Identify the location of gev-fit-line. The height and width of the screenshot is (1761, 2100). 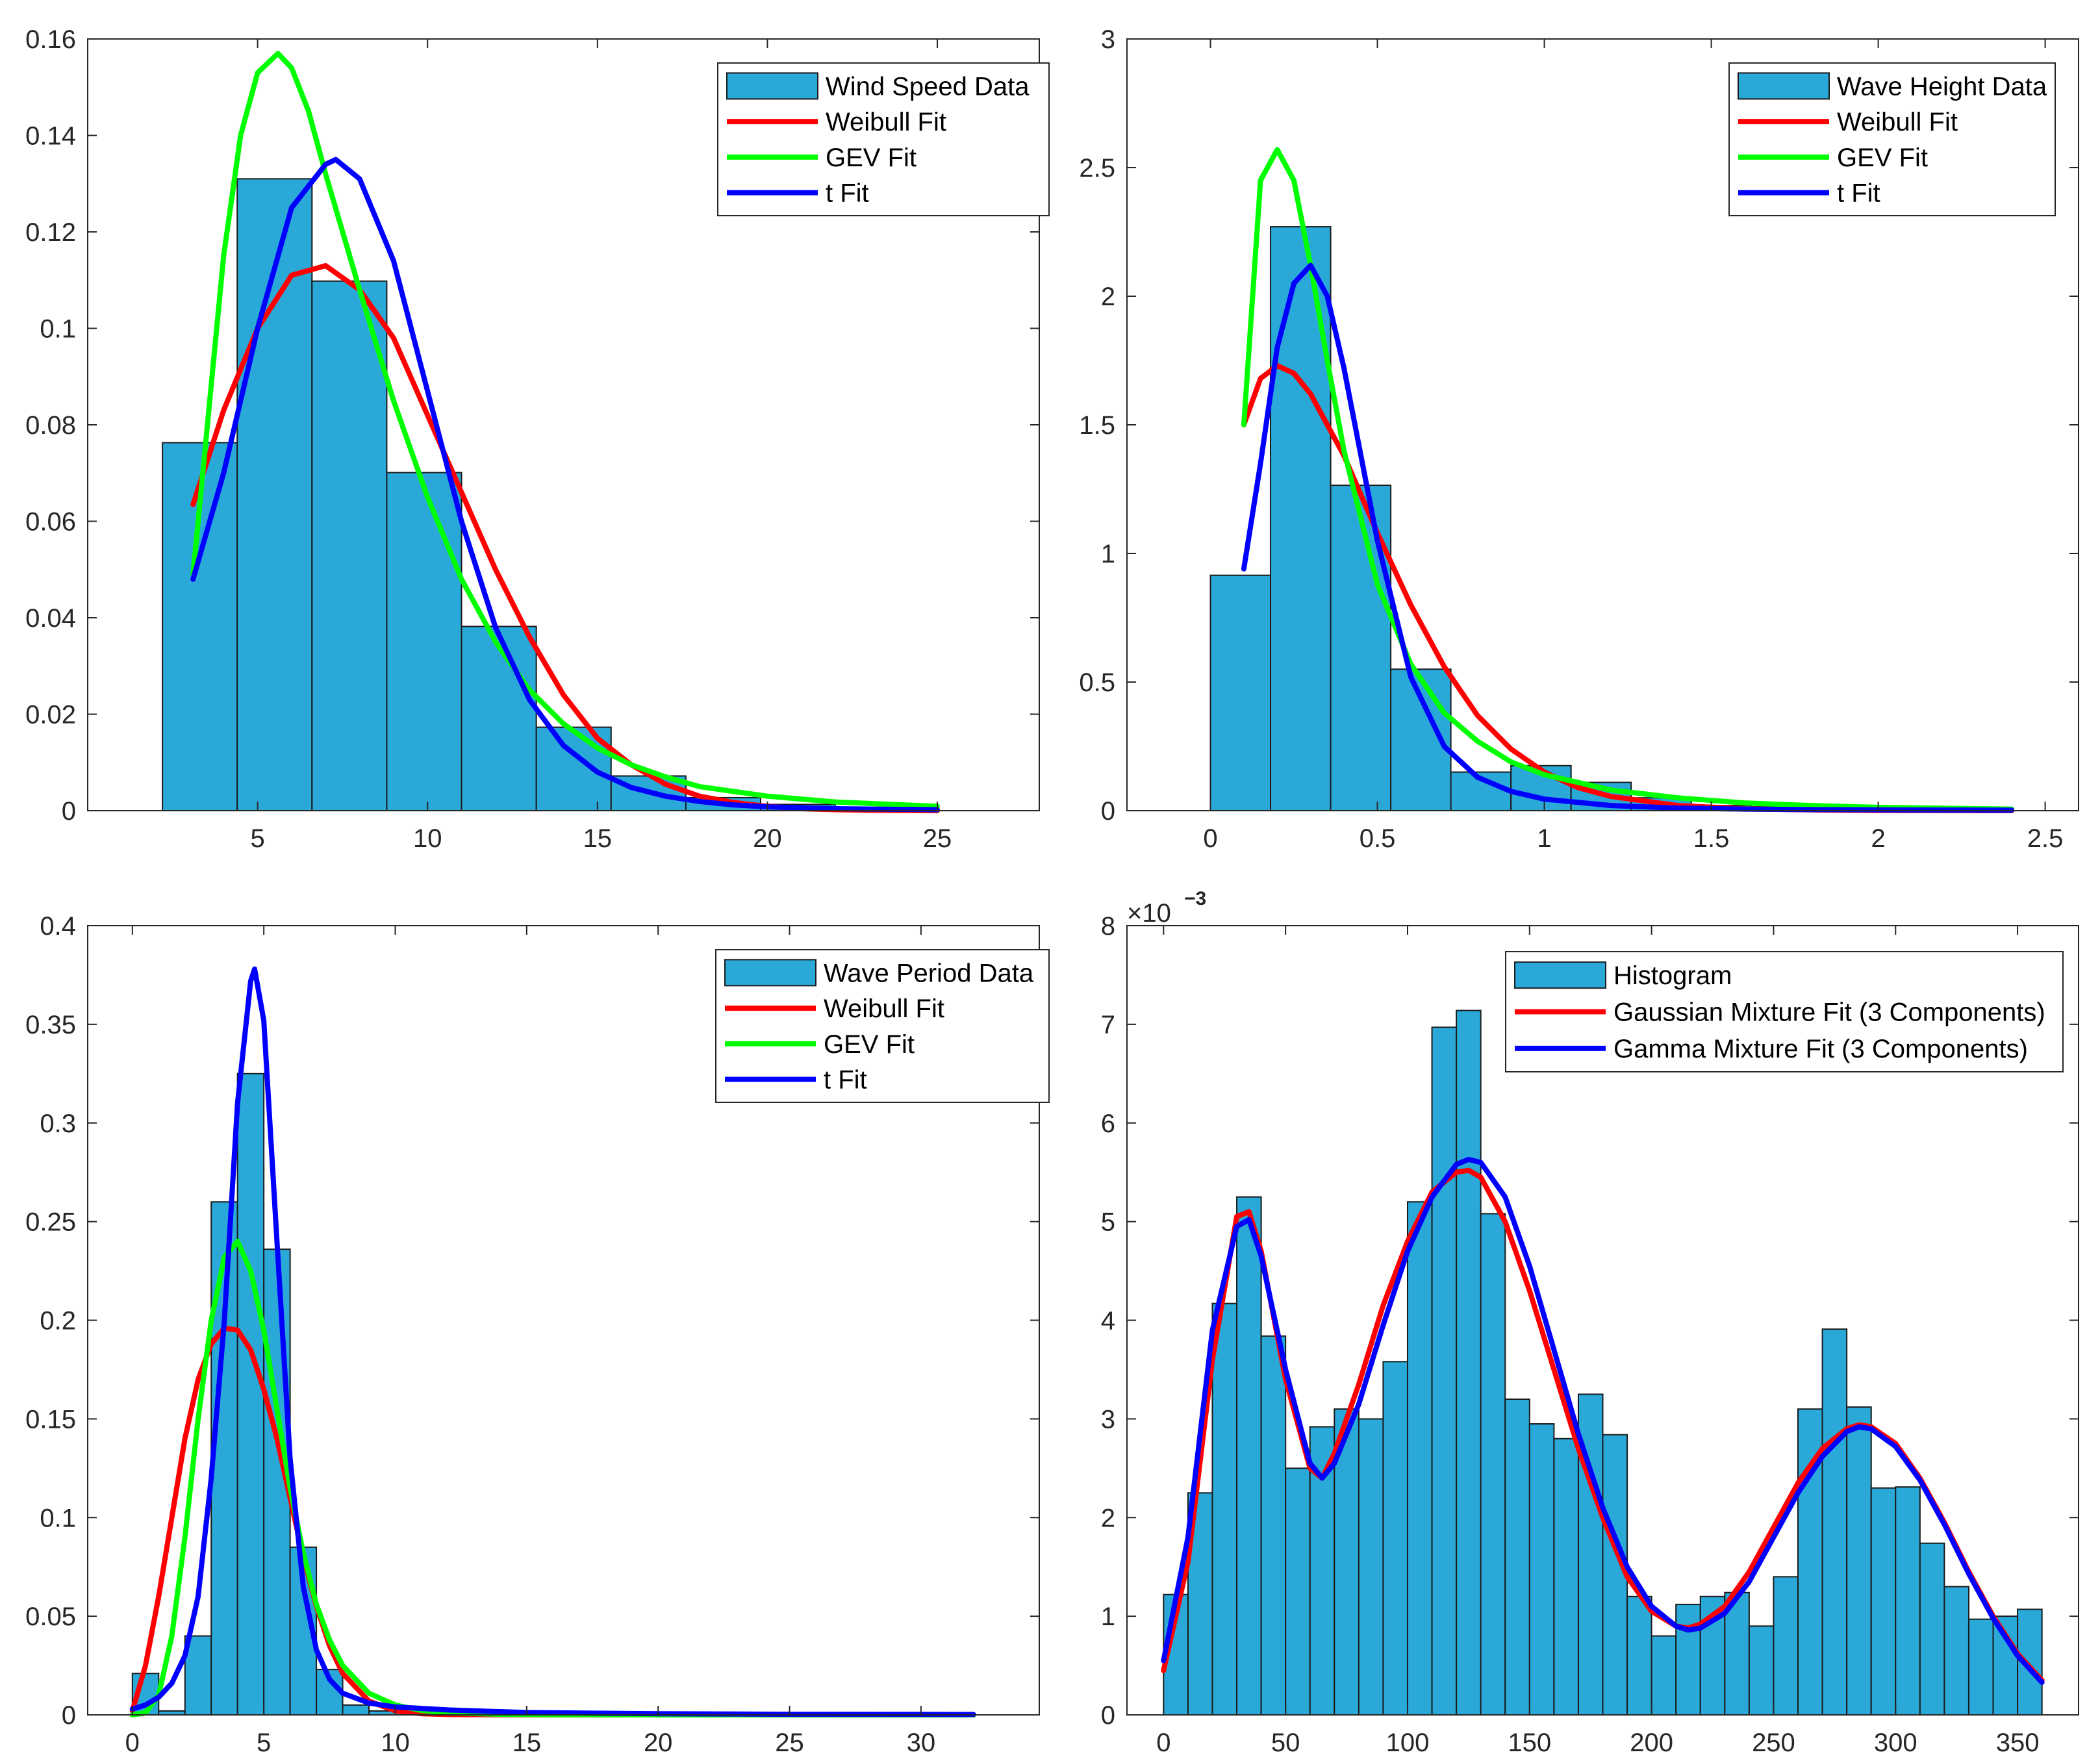
(1628, 479).